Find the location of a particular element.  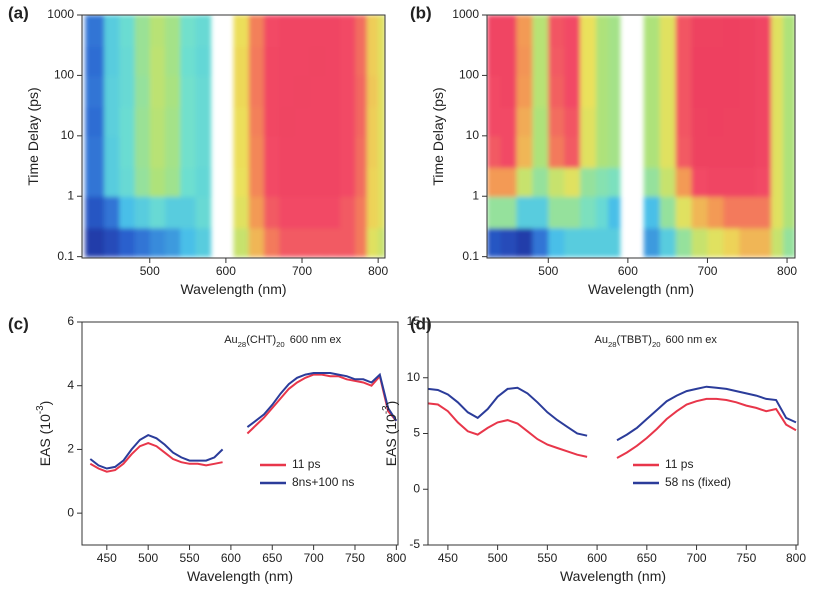

series-line is located at coordinates (507, 411).